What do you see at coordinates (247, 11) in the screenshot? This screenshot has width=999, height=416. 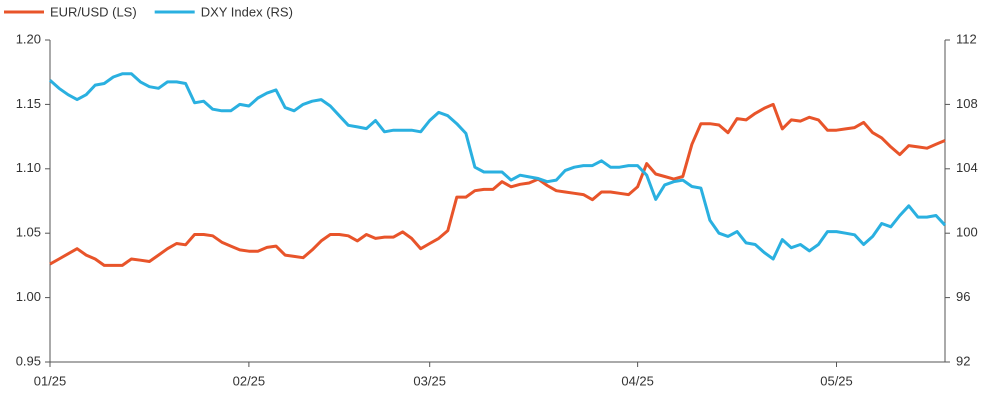 I see `legend-label: DXY Index (RS)` at bounding box center [247, 11].